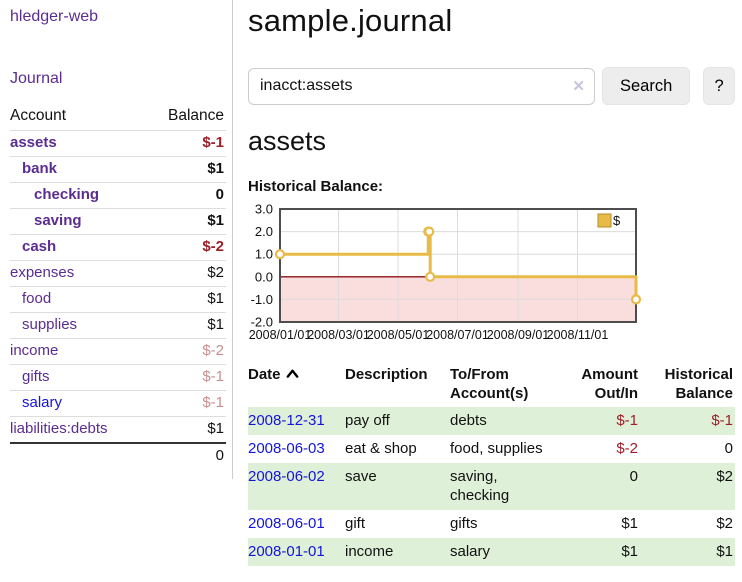 The height and width of the screenshot is (582, 742). I want to click on transaction-description: pay off, so click(367, 420).